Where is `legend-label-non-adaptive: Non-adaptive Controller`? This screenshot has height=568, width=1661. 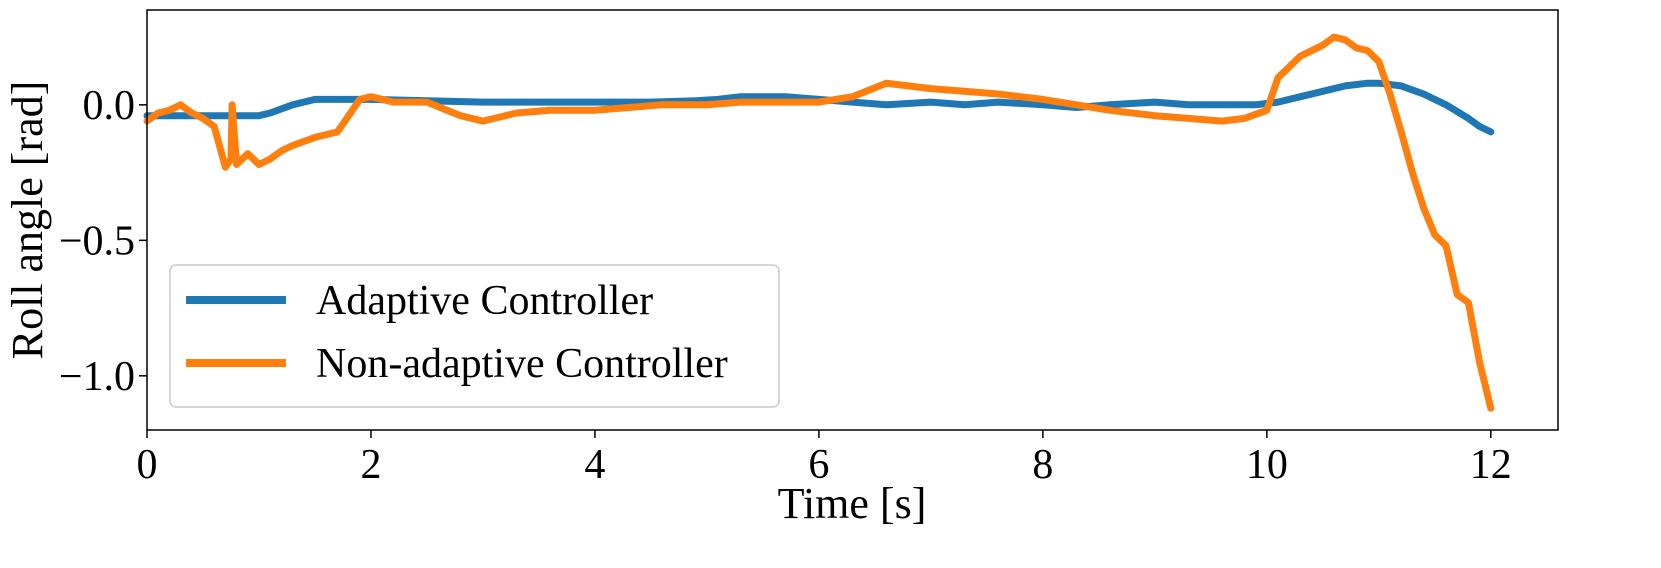 legend-label-non-adaptive: Non-adaptive Controller is located at coordinates (522, 364).